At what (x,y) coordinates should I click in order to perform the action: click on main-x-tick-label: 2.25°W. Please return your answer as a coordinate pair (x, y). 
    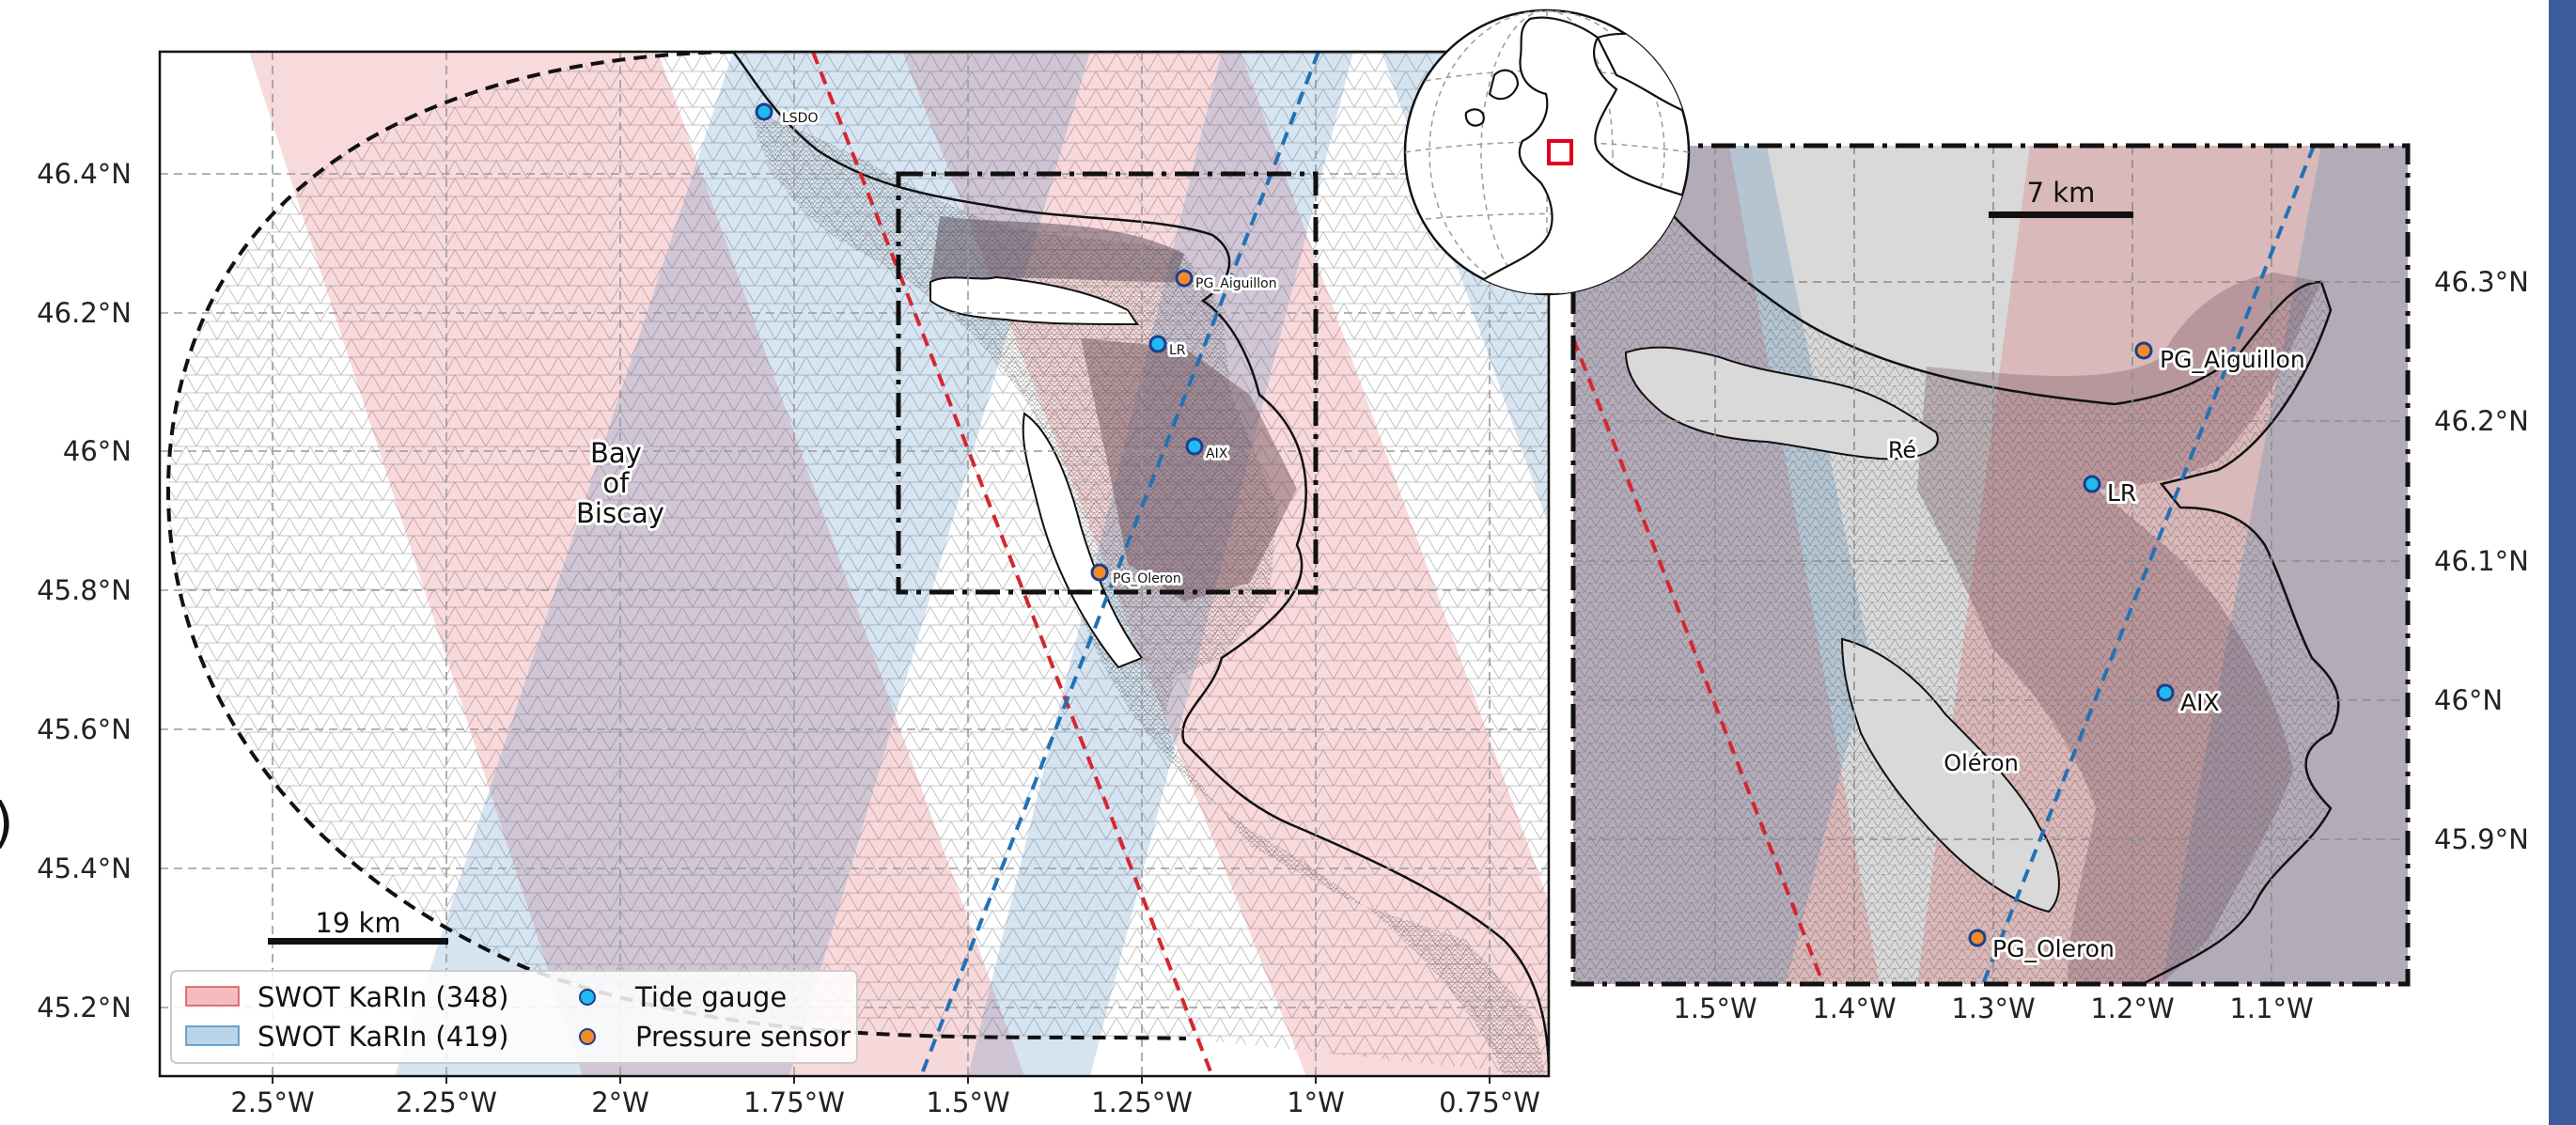
    Looking at the image, I should click on (446, 1102).